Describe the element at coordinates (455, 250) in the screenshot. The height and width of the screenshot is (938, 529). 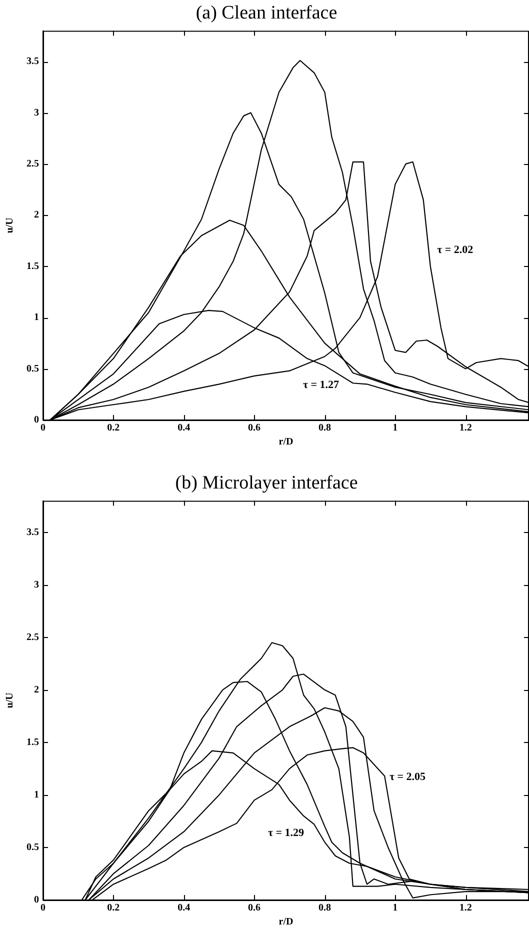
I see `annotation: τ = 2.02` at that location.